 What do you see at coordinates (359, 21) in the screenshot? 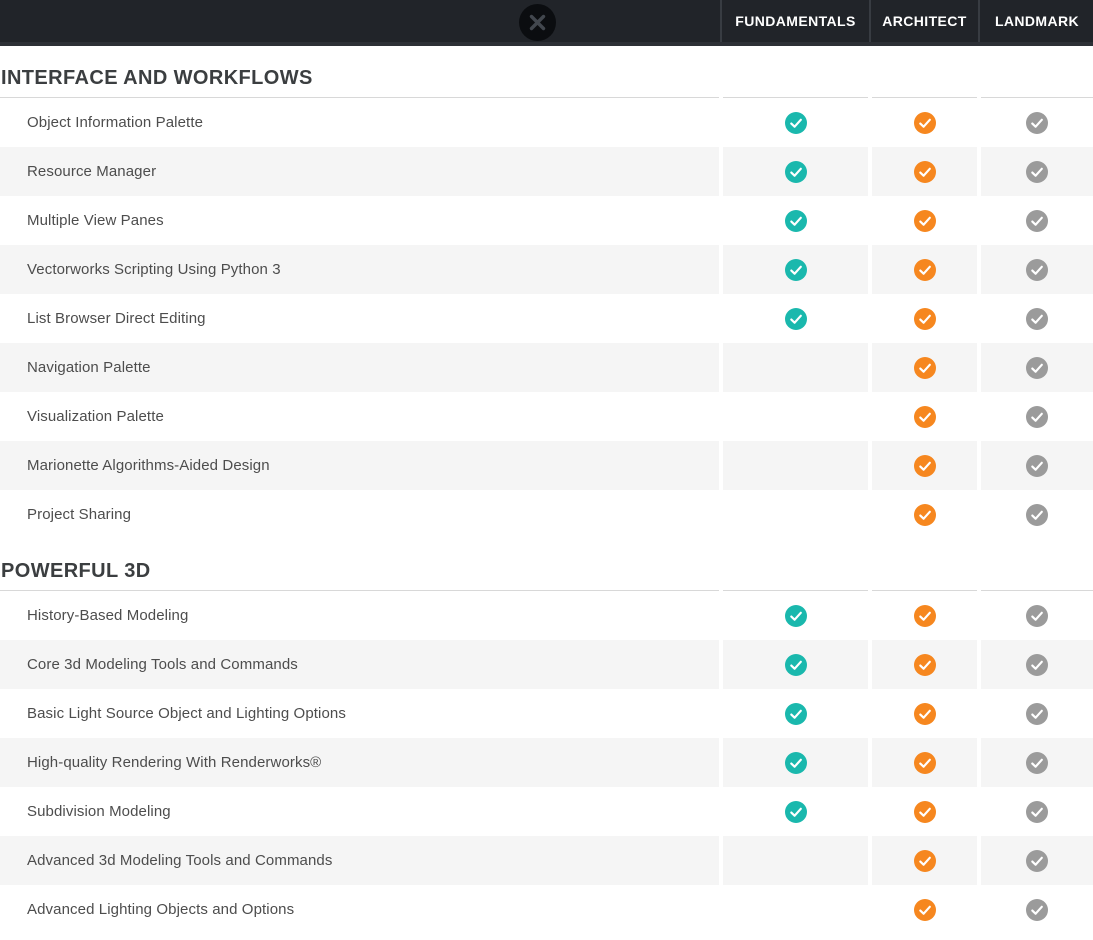
I see `header-spacer` at bounding box center [359, 21].